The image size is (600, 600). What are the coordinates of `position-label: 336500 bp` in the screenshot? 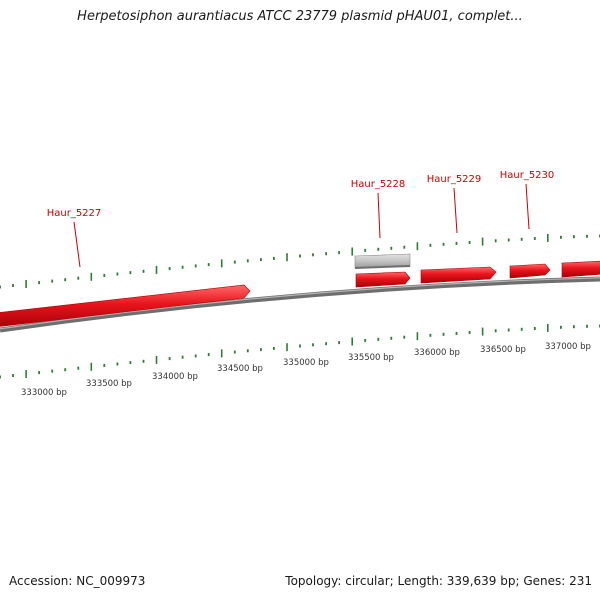 It's located at (503, 350).